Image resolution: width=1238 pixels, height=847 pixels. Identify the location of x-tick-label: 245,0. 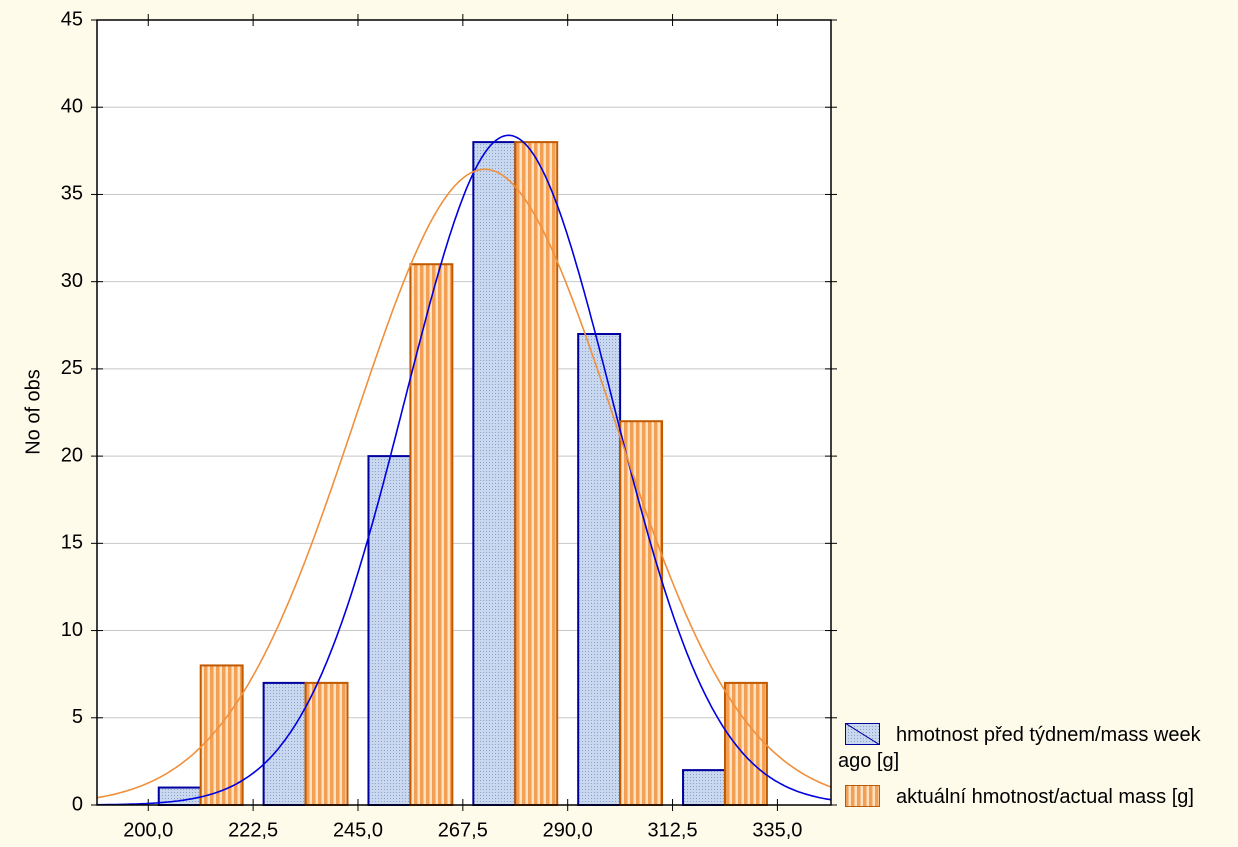
(358, 830).